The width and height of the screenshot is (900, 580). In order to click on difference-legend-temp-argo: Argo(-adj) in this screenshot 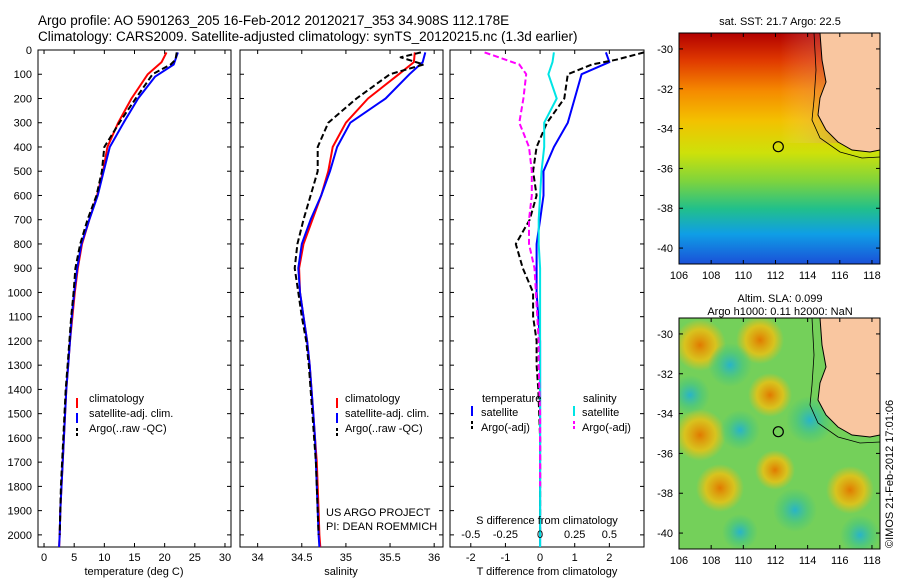, I will do `click(505, 428)`.